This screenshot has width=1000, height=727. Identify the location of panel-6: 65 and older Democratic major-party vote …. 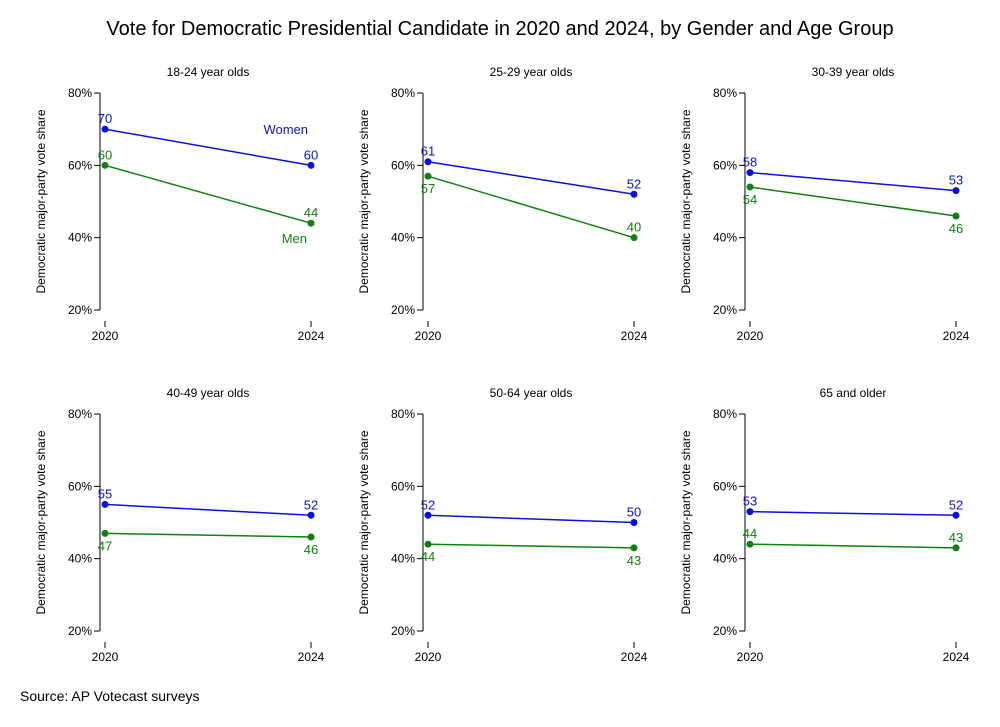
(824, 525).